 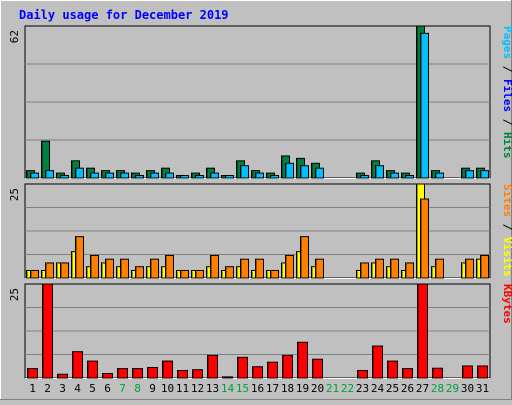 I want to click on x-tick-label-day-25: 25, so click(x=392, y=388).